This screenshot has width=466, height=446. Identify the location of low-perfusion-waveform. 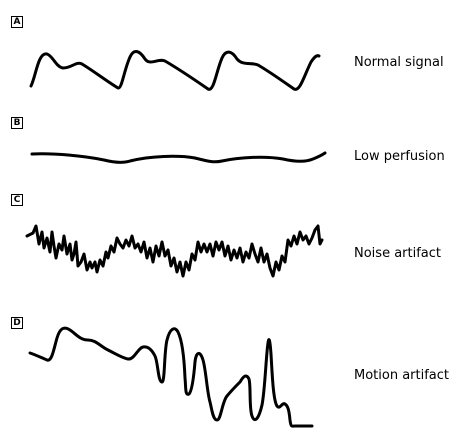
(178, 157).